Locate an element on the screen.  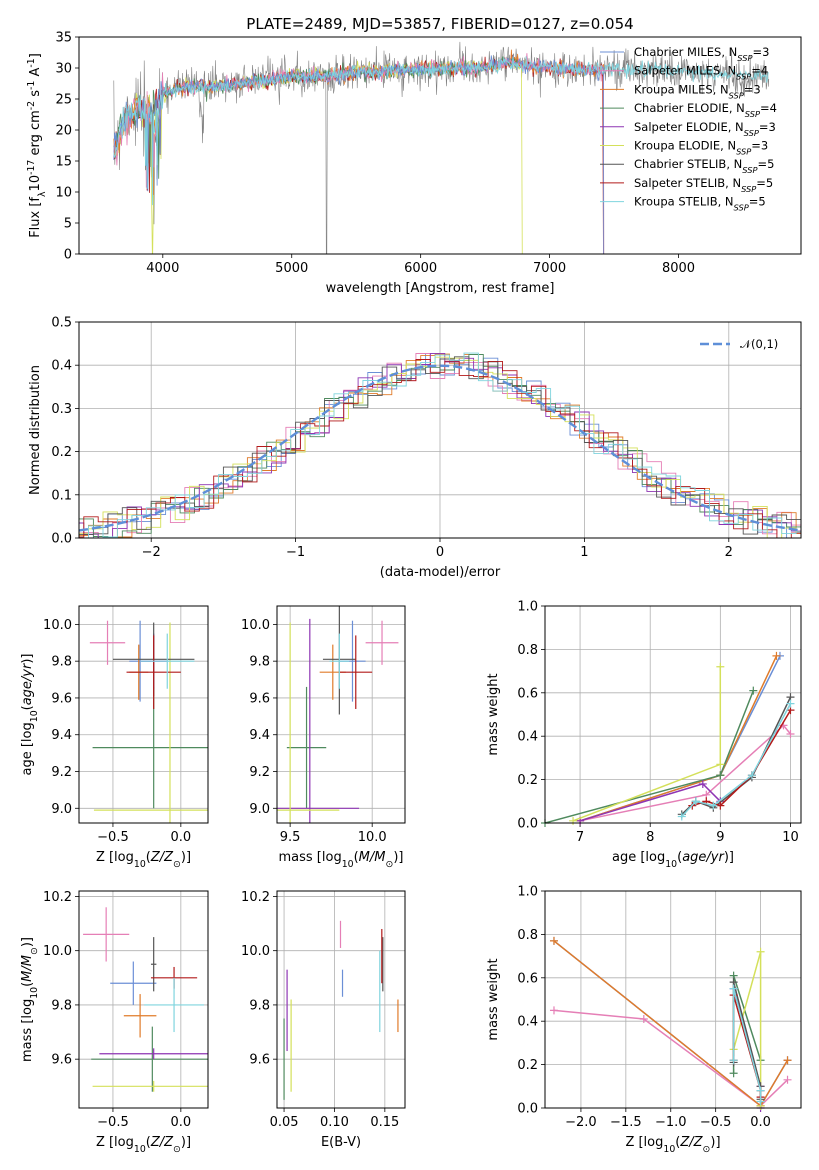
spectrum-ylabel: Flux [fλ10-17 erg cm-2 s-1 A-1] is located at coordinates (37, 145).